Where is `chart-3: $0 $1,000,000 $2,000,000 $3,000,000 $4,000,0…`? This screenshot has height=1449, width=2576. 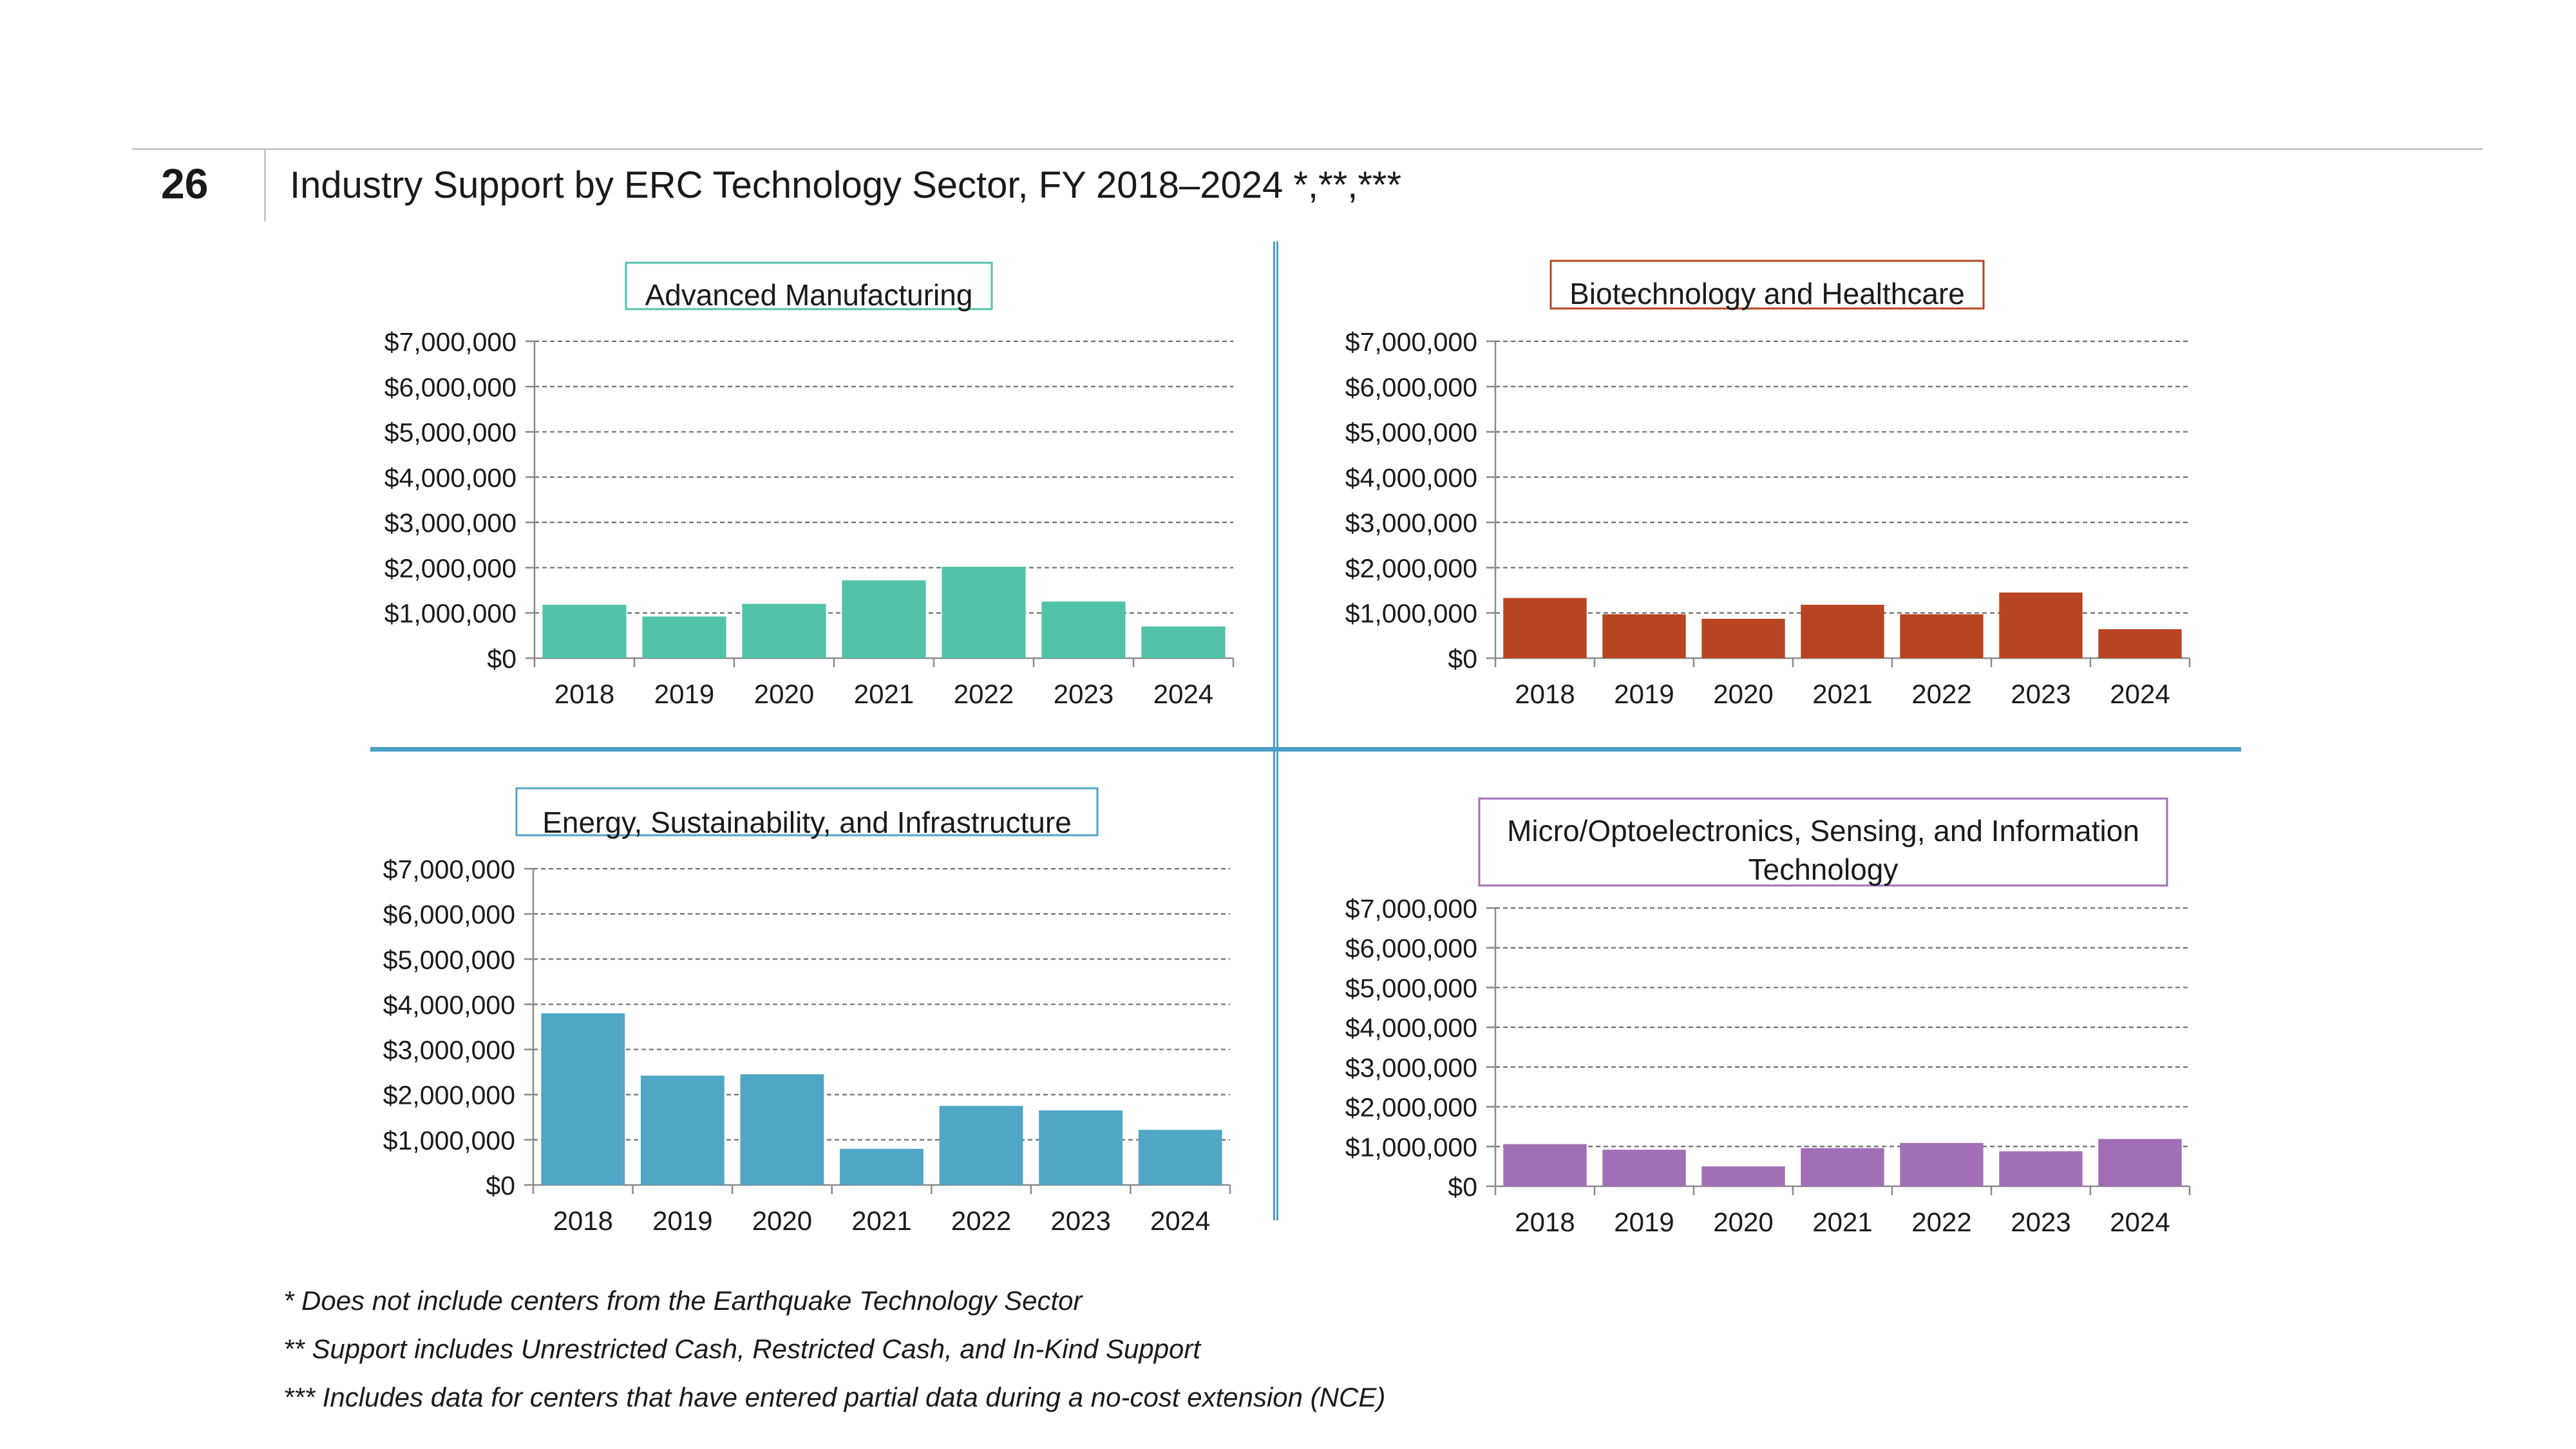
chart-3: $0 $1,000,000 $2,000,000 $3,000,000 $4,000,0… is located at coordinates (807, 1011).